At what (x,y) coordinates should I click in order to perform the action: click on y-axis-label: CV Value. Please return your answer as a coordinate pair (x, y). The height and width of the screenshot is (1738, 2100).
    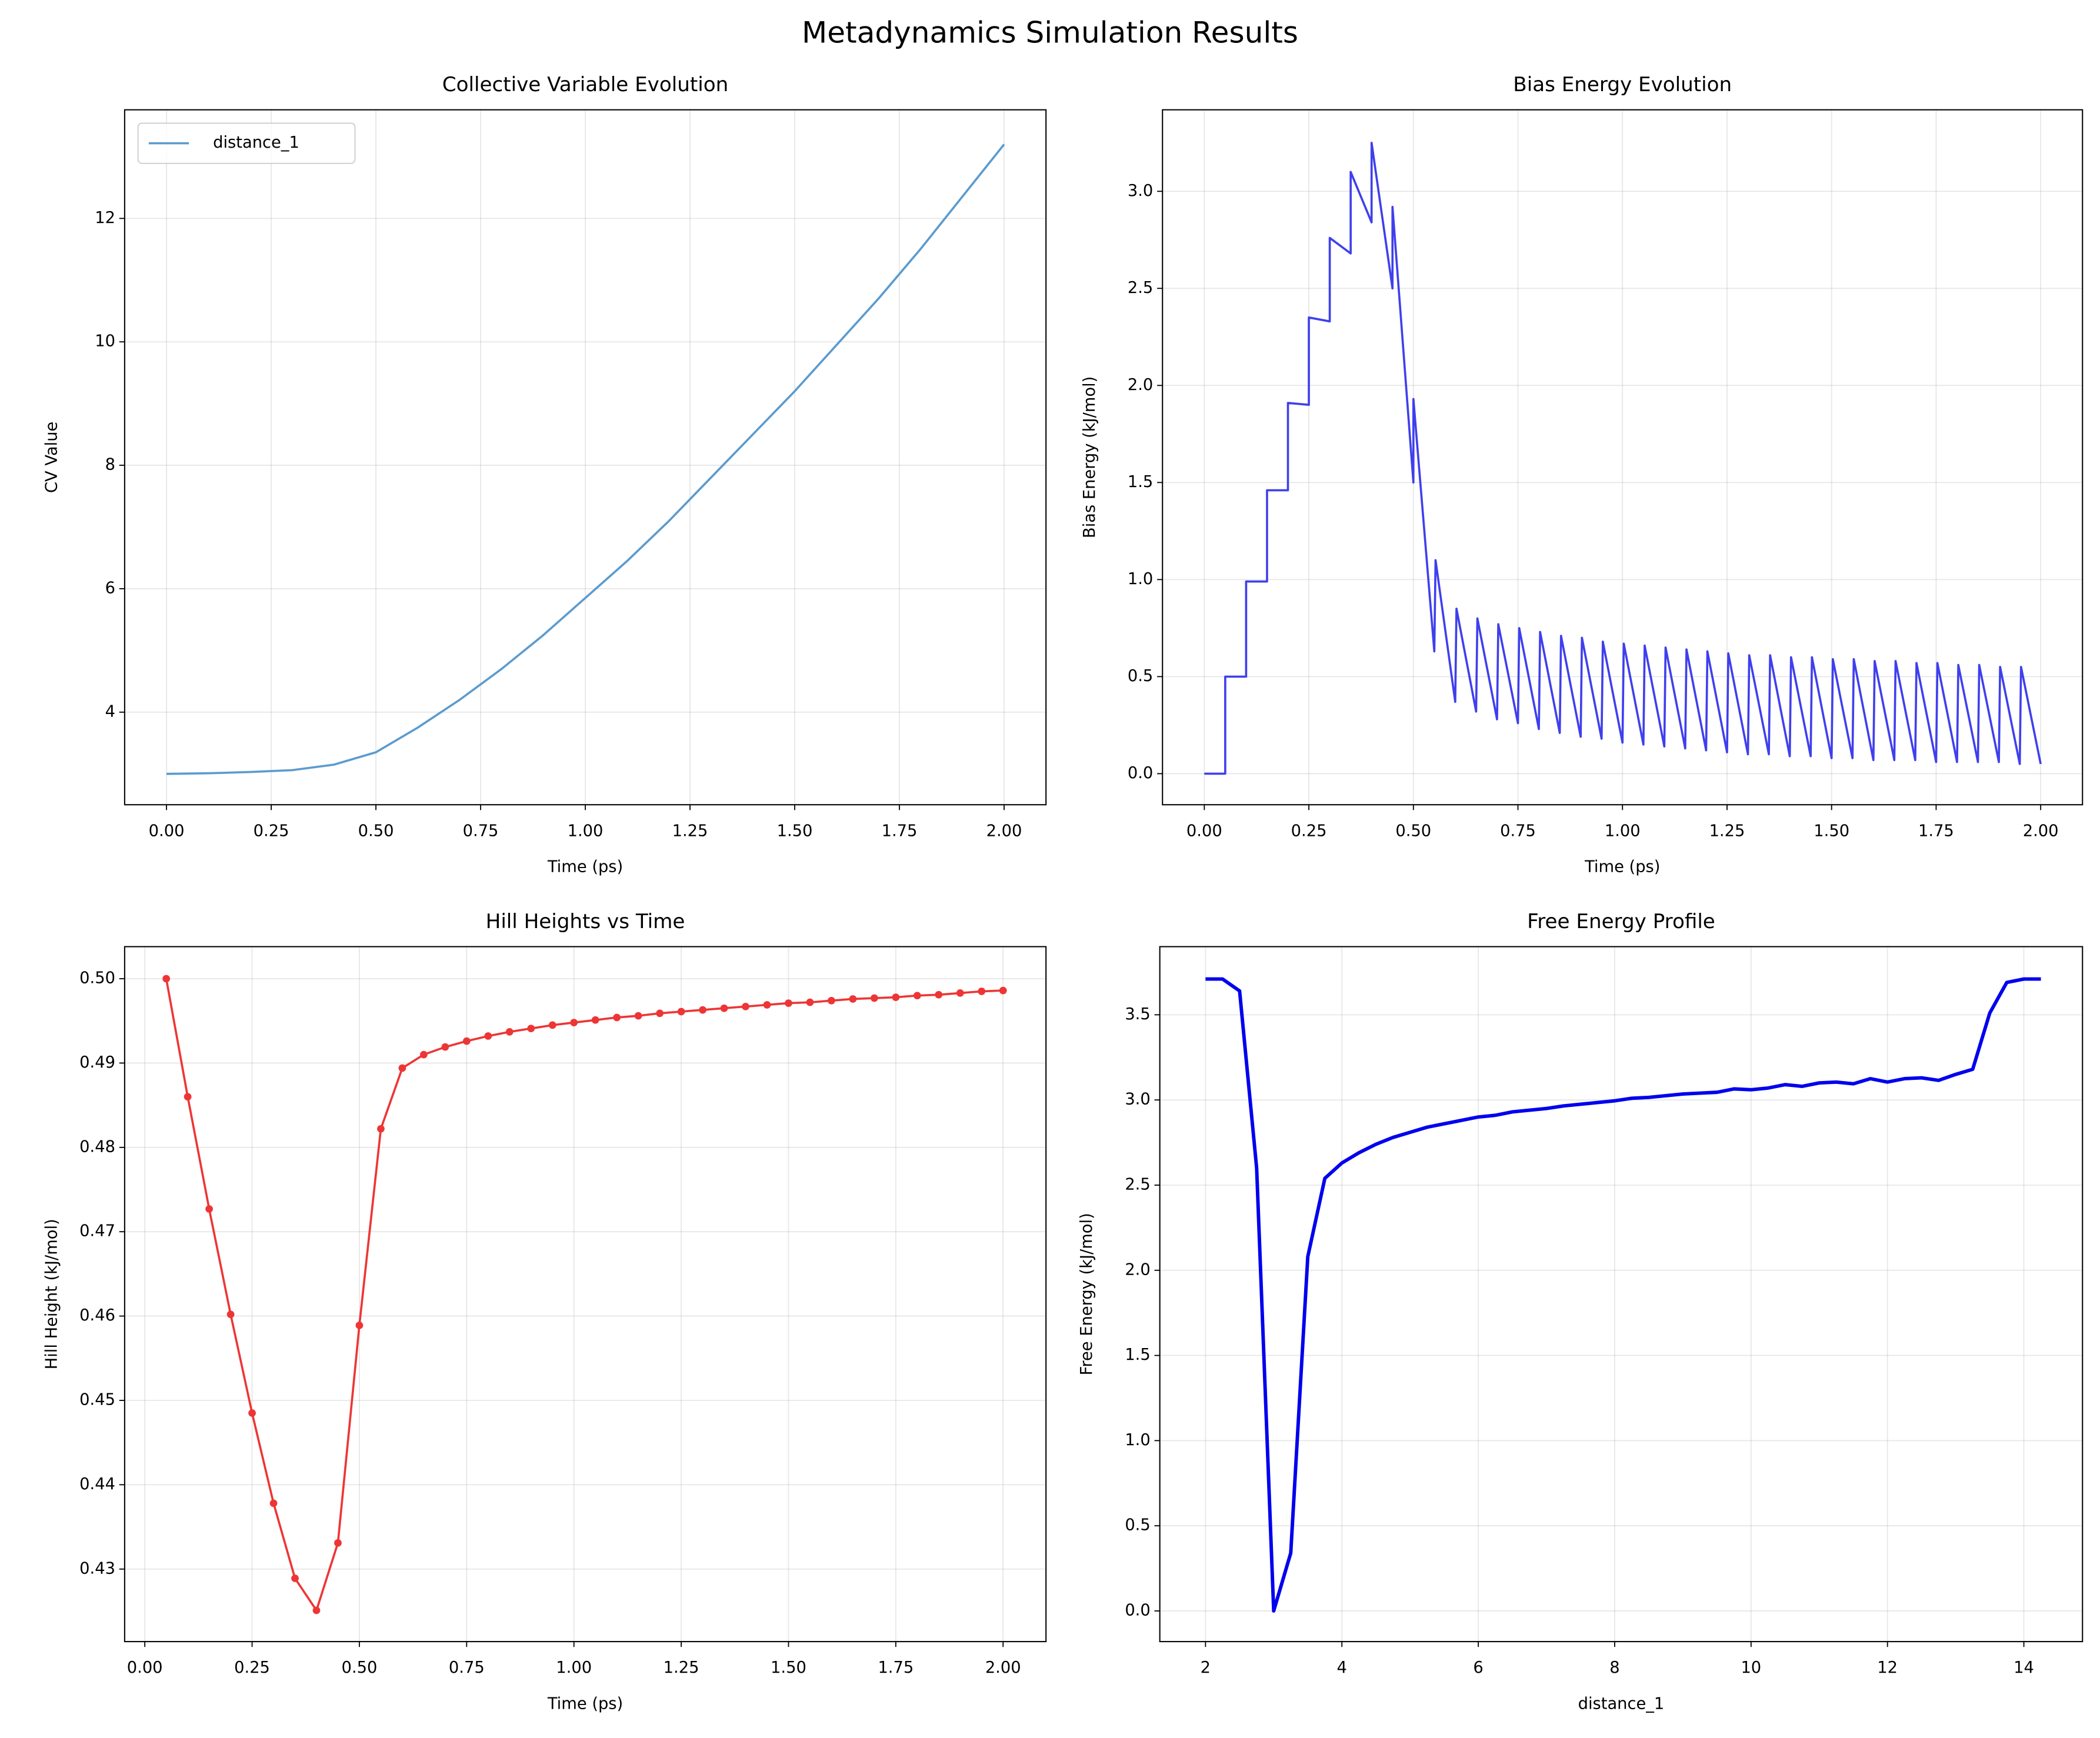
    Looking at the image, I should click on (51, 457).